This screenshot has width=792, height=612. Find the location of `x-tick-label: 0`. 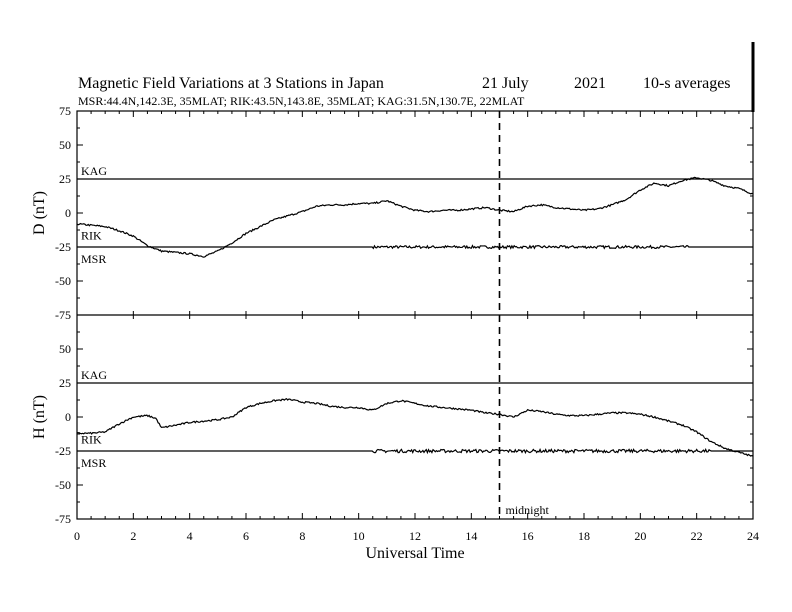

x-tick-label: 0 is located at coordinates (77, 536).